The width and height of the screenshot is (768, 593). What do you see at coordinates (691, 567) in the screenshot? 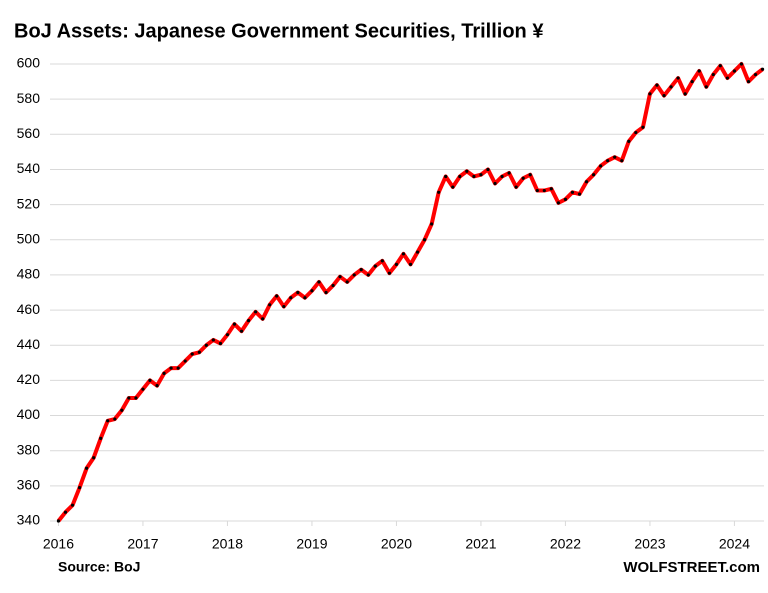
I see `credit: WOLFSTREET.com` at bounding box center [691, 567].